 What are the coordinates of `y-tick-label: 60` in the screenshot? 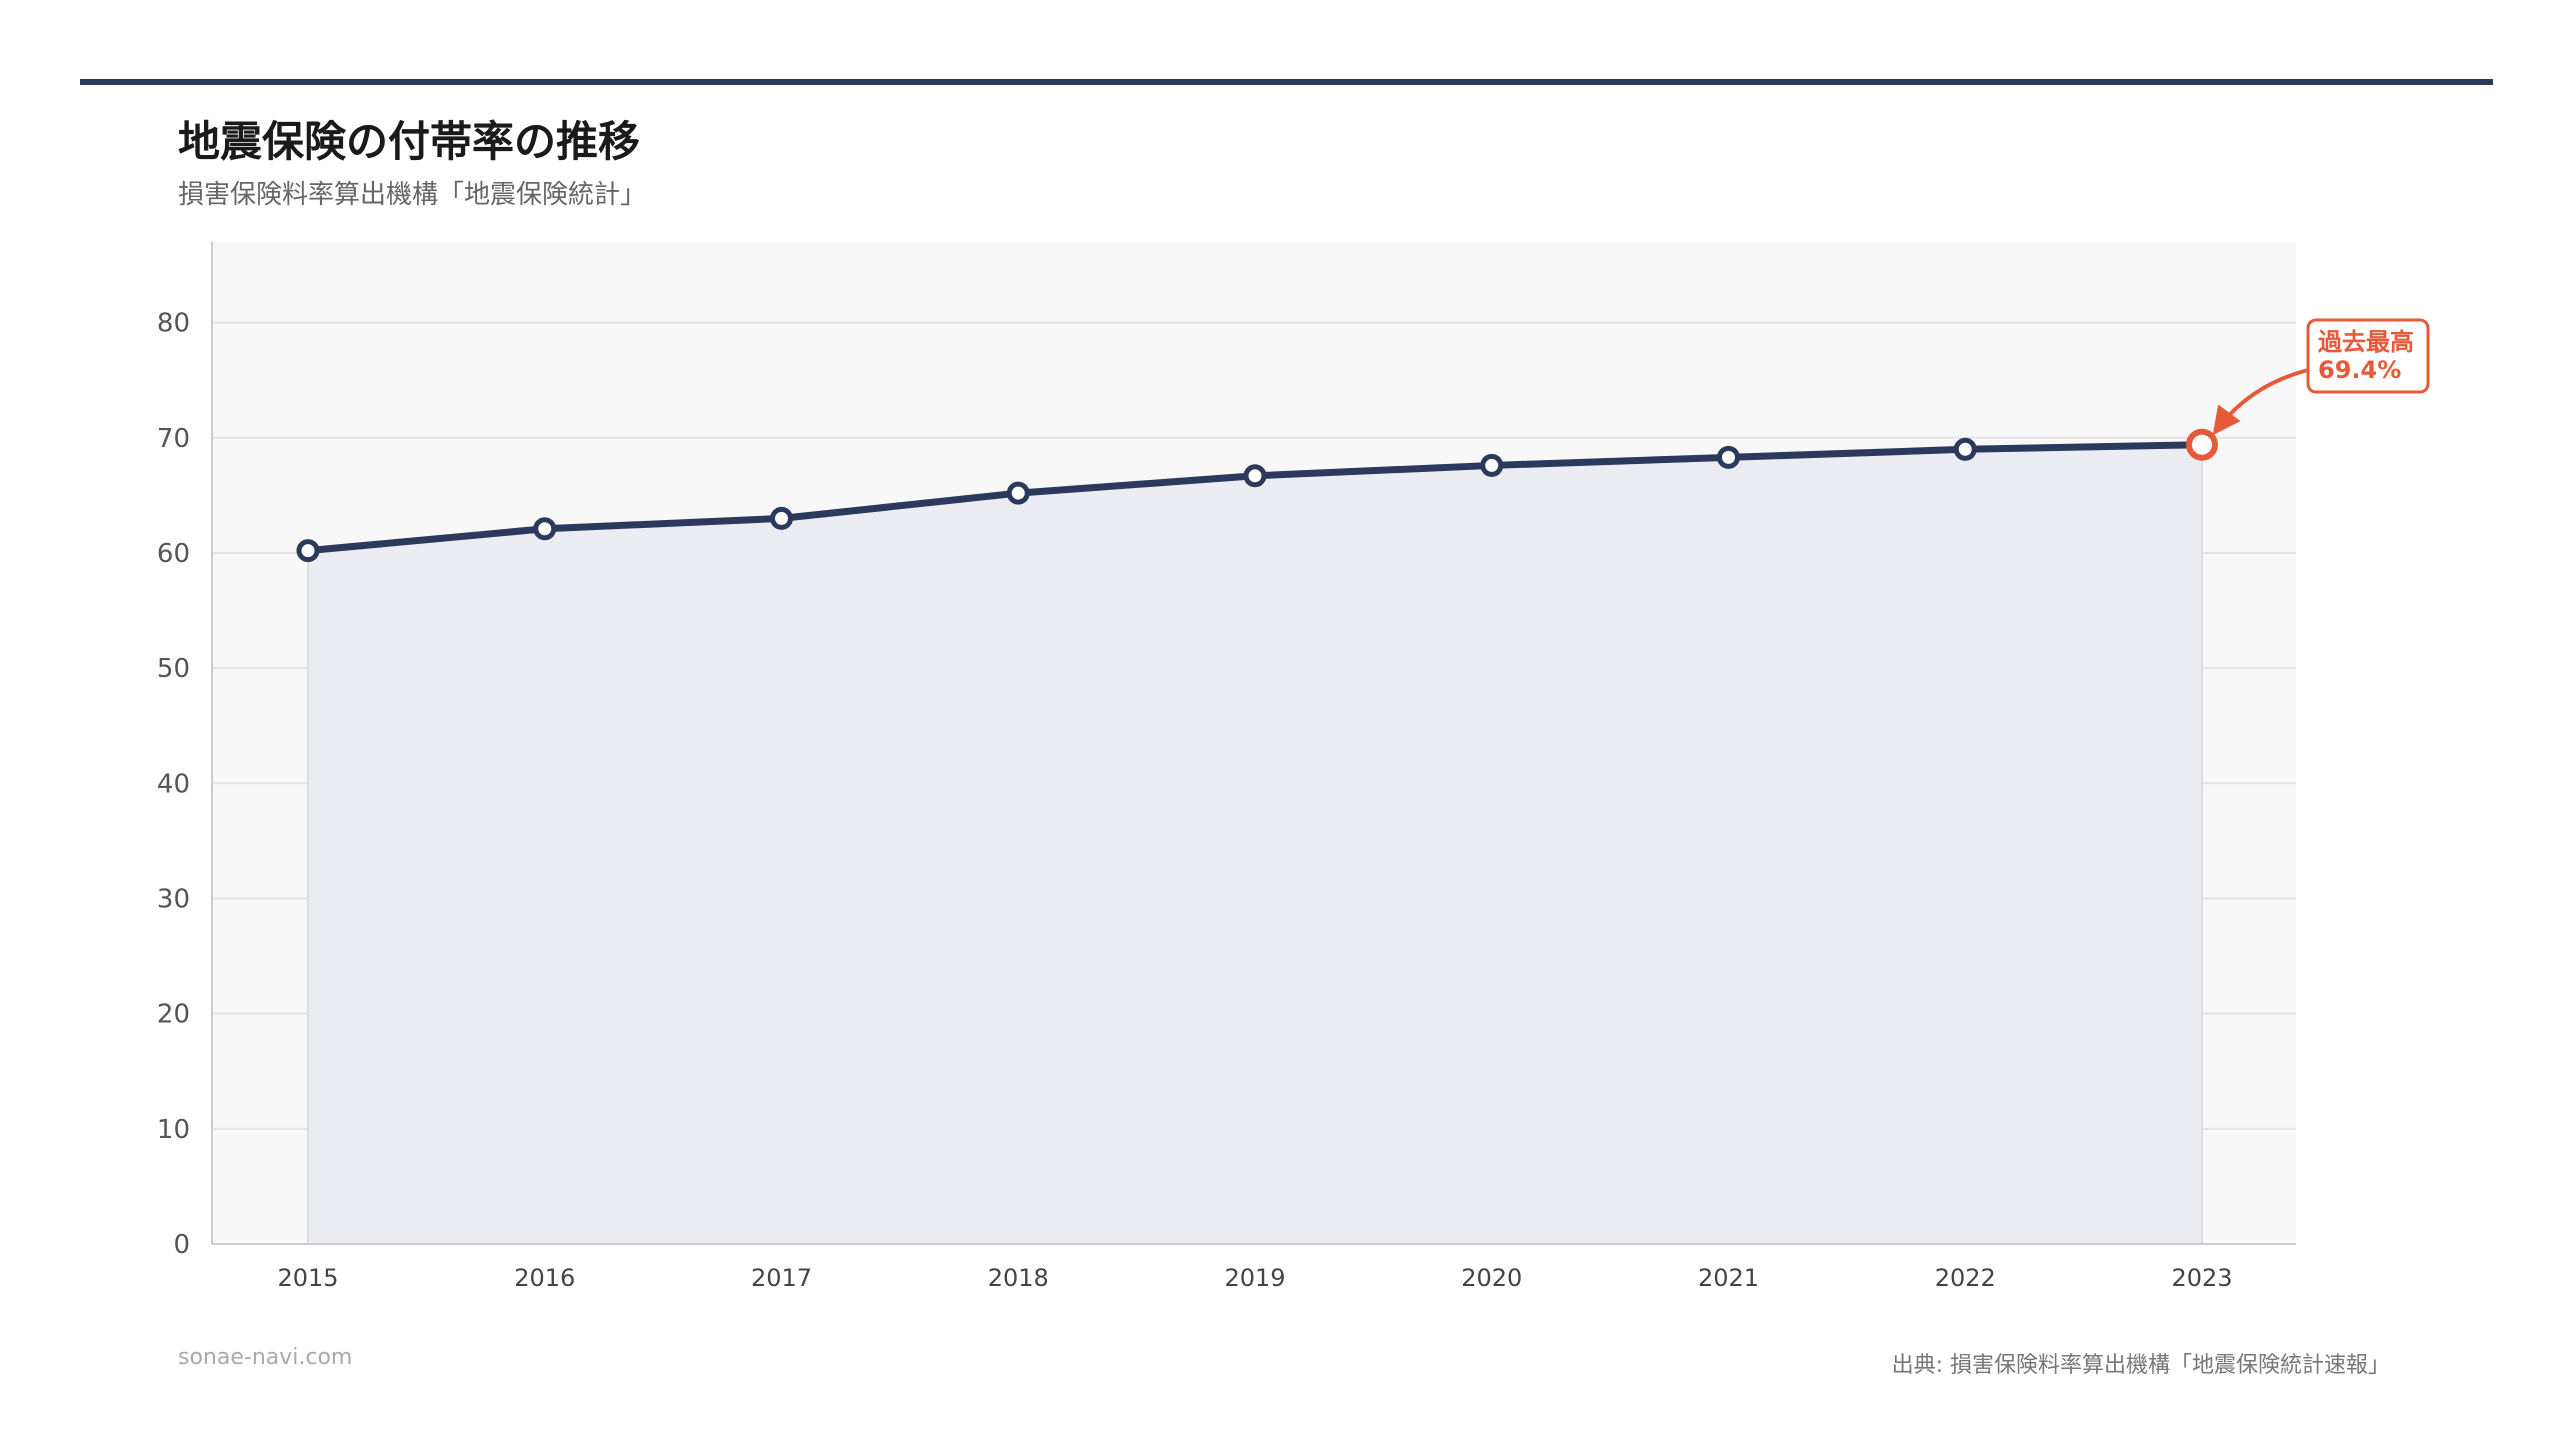 It's located at (173, 554).